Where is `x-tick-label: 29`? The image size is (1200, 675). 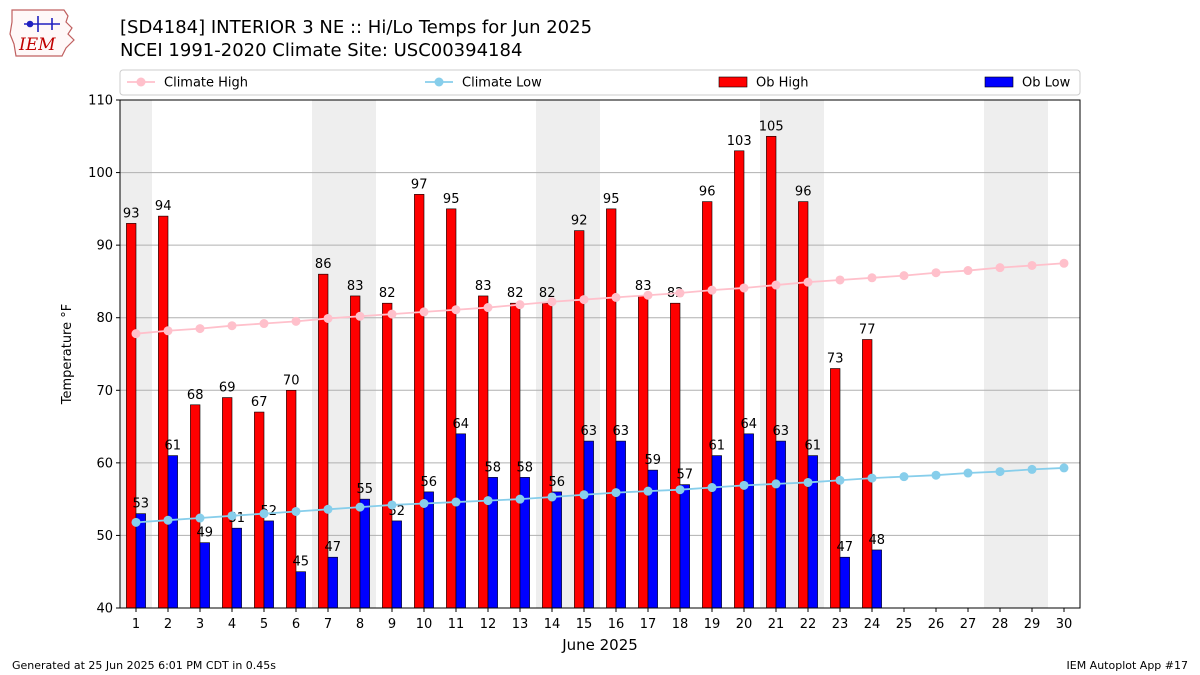
x-tick-label: 29 is located at coordinates (1032, 624).